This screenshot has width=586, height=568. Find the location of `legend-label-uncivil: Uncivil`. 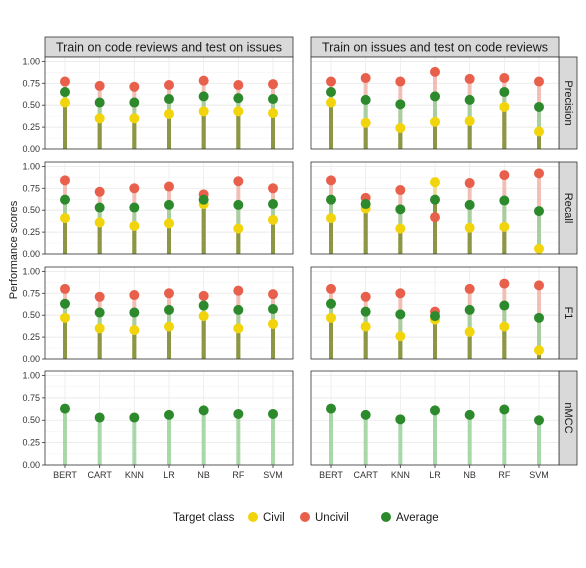

legend-label-uncivil: Uncivil is located at coordinates (332, 518).